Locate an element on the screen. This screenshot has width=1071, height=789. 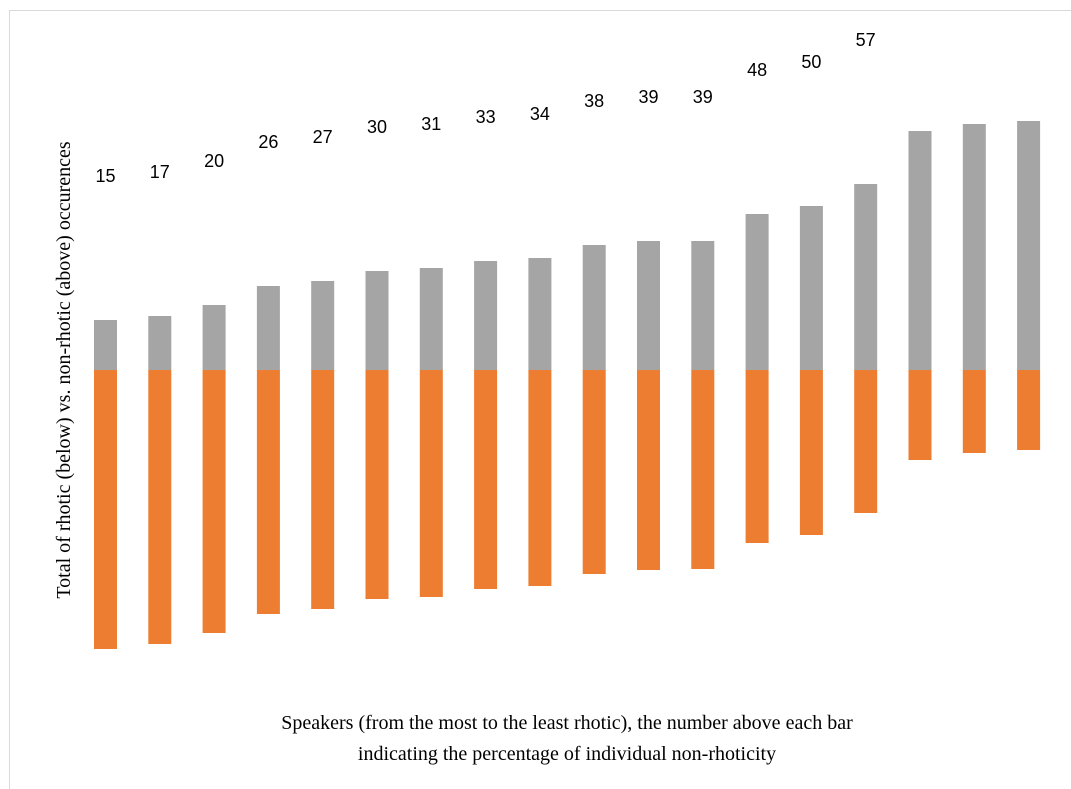
percentage-label: 31 is located at coordinates (431, 124).